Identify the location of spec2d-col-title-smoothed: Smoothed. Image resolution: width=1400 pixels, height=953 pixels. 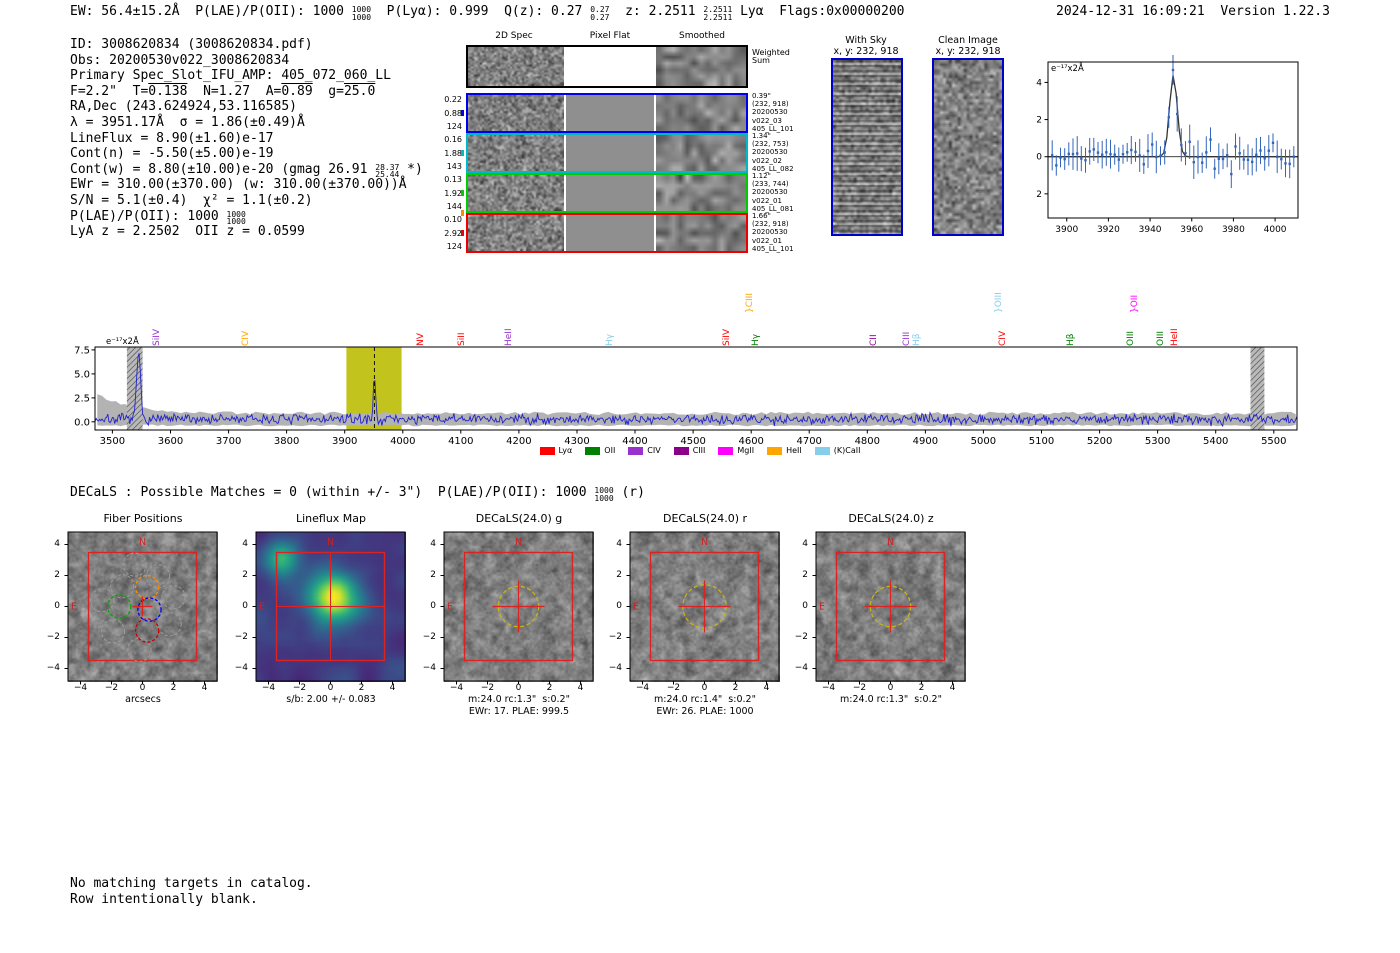
(702, 36).